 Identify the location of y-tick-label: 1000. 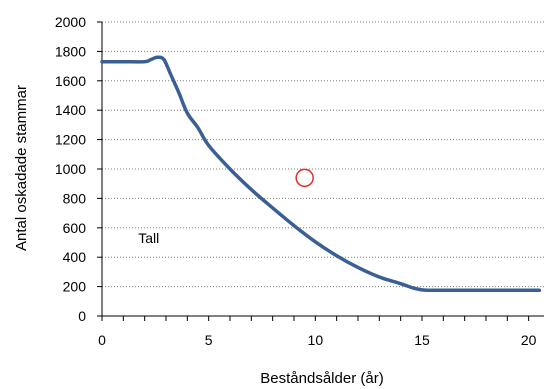
(70, 169).